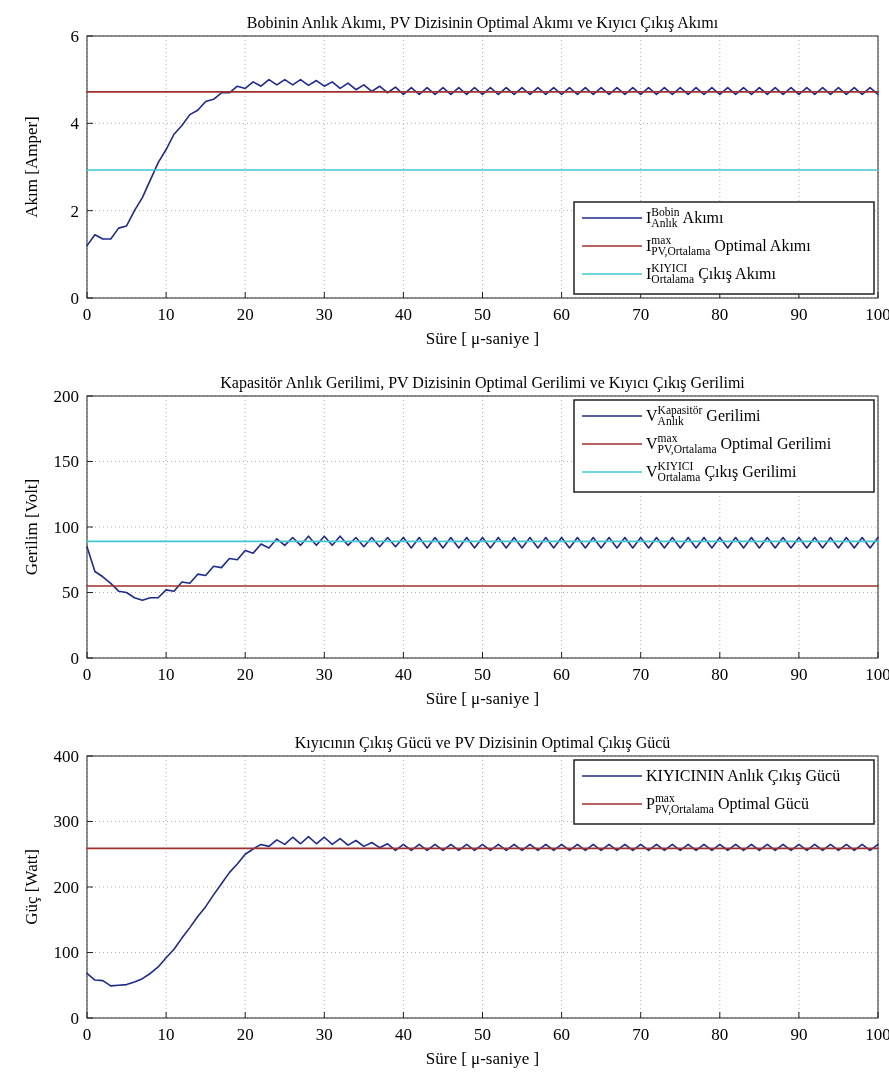 The height and width of the screenshot is (1088, 889). I want to click on legend-label: P$^{max}$$_{PV,Ortalama}$ Optimal Gücü, so click(727, 804).